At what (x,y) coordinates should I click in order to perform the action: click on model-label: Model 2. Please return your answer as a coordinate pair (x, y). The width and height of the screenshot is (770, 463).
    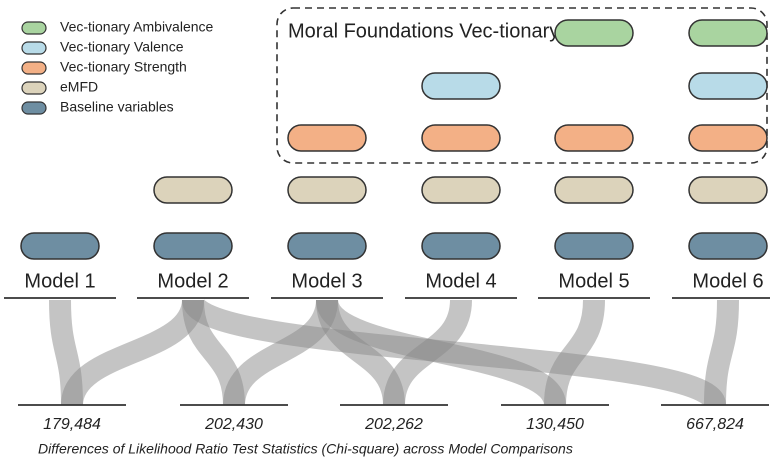
    Looking at the image, I should click on (192, 281).